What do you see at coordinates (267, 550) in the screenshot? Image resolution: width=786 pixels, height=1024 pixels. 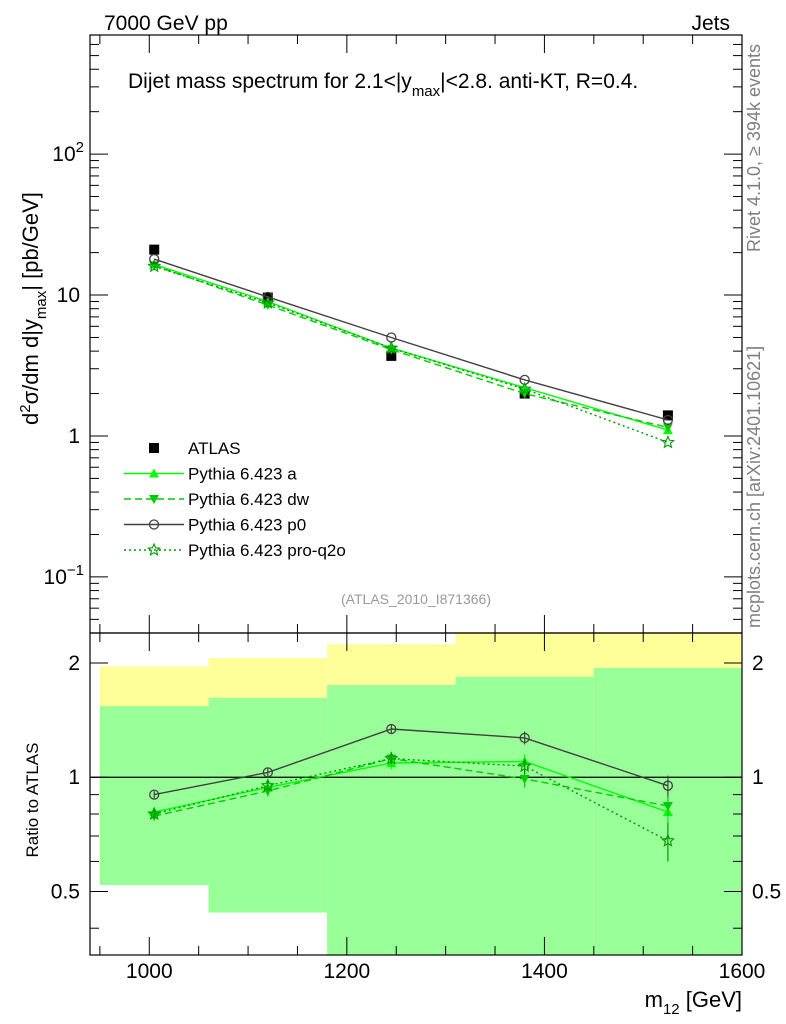 I see `legend-label-pythia-6-423-pro-q2o: Pythia 6.423 pro-q2o` at bounding box center [267, 550].